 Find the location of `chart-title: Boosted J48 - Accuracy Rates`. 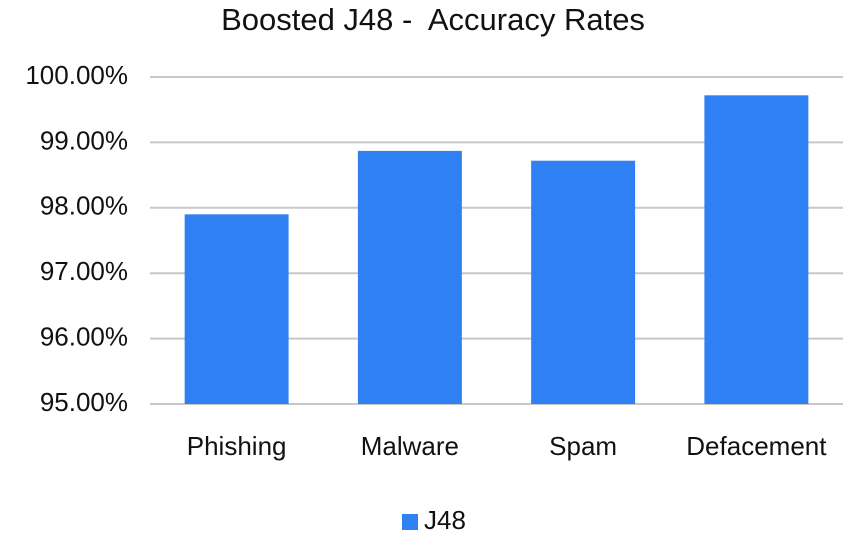

chart-title: Boosted J48 - Accuracy Rates is located at coordinates (433, 19).